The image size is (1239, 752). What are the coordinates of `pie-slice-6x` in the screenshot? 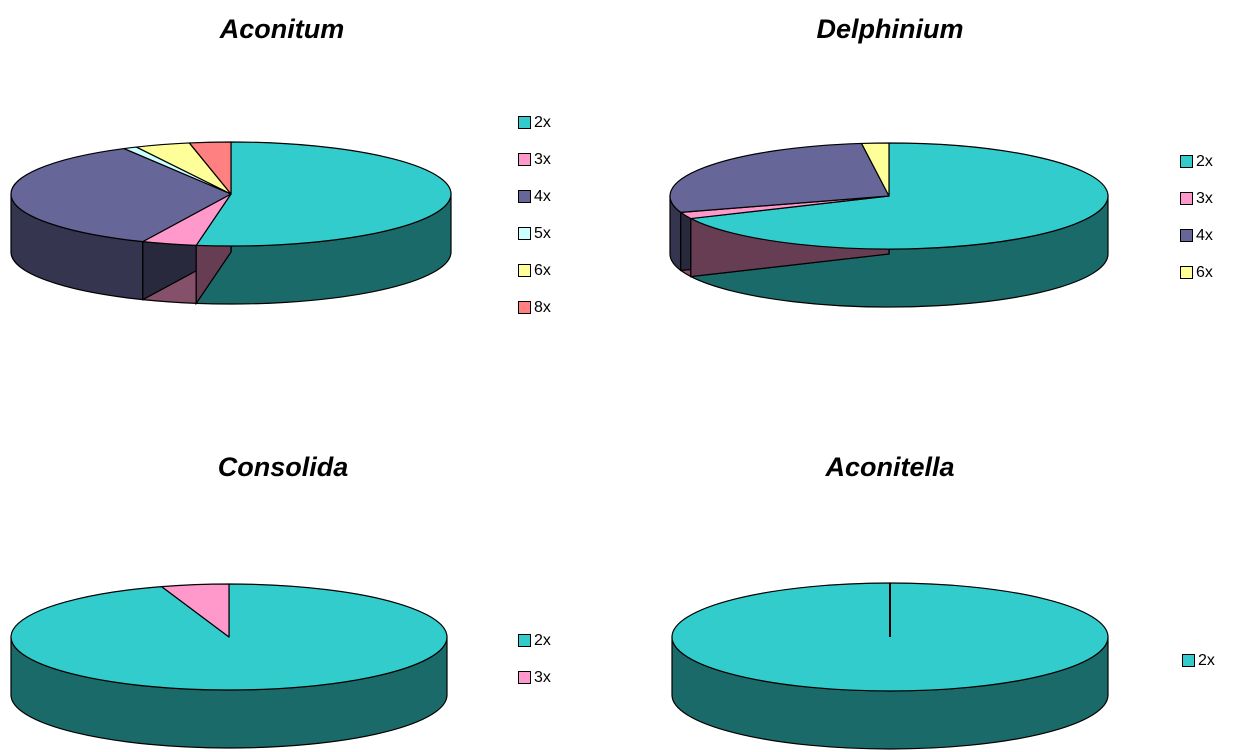 It's located at (875, 169).